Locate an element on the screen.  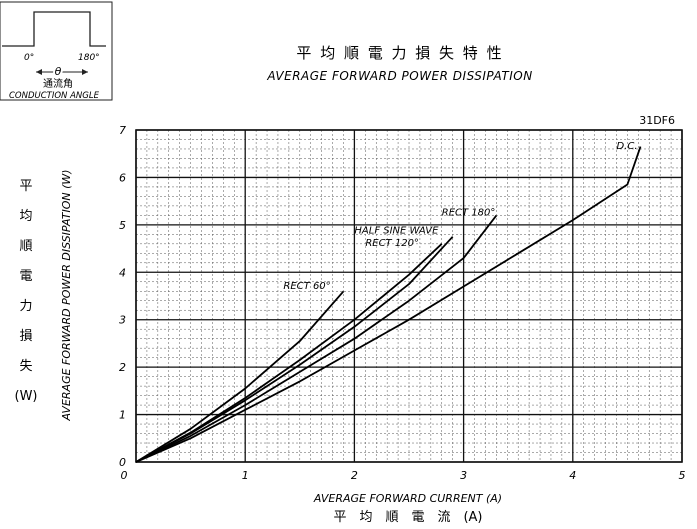
inset-angle-end: 180° is located at coordinates (89, 58).